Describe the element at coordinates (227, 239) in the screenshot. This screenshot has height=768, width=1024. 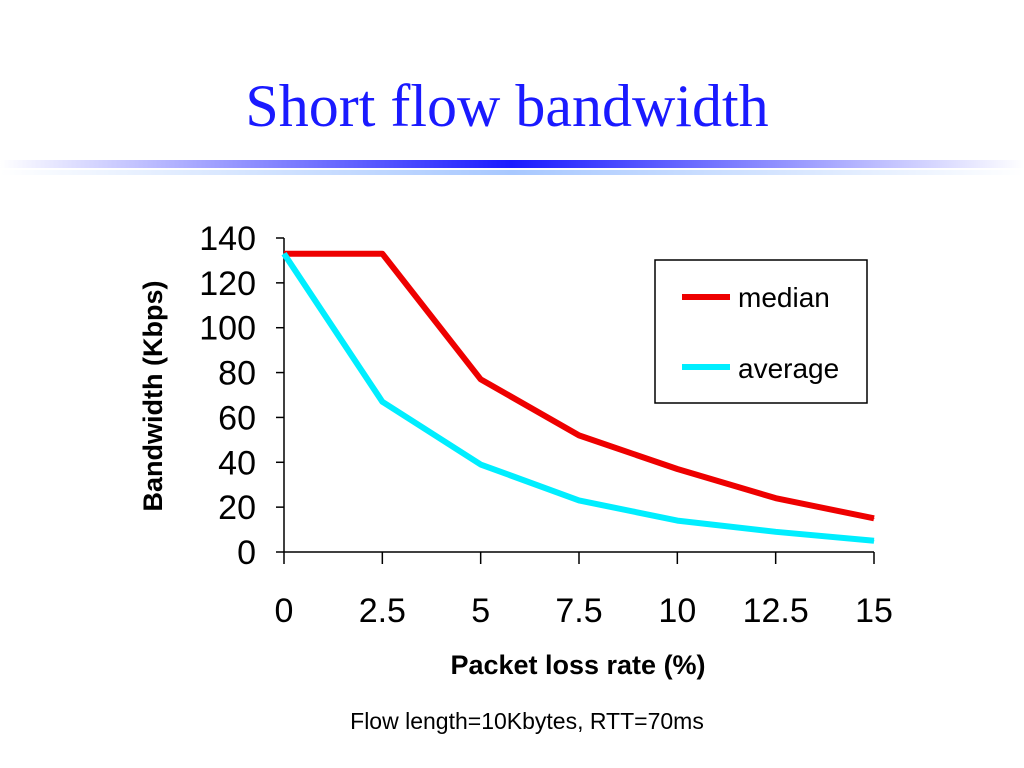
I see `y-tick-label: 140` at that location.